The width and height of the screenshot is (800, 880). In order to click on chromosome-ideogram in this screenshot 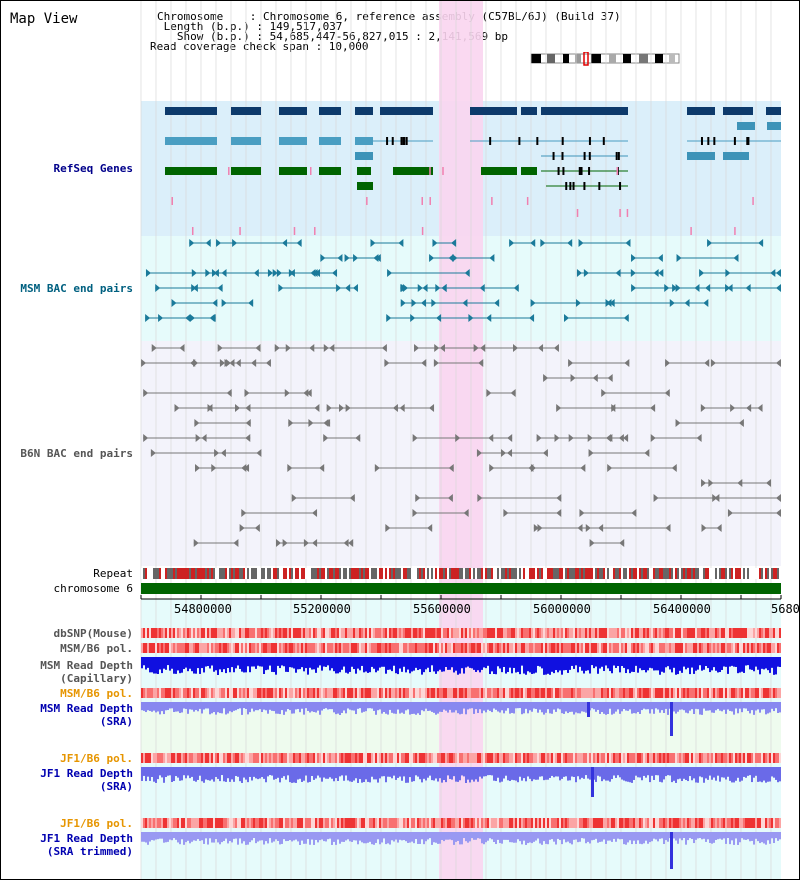, I will do `click(606, 59)`.